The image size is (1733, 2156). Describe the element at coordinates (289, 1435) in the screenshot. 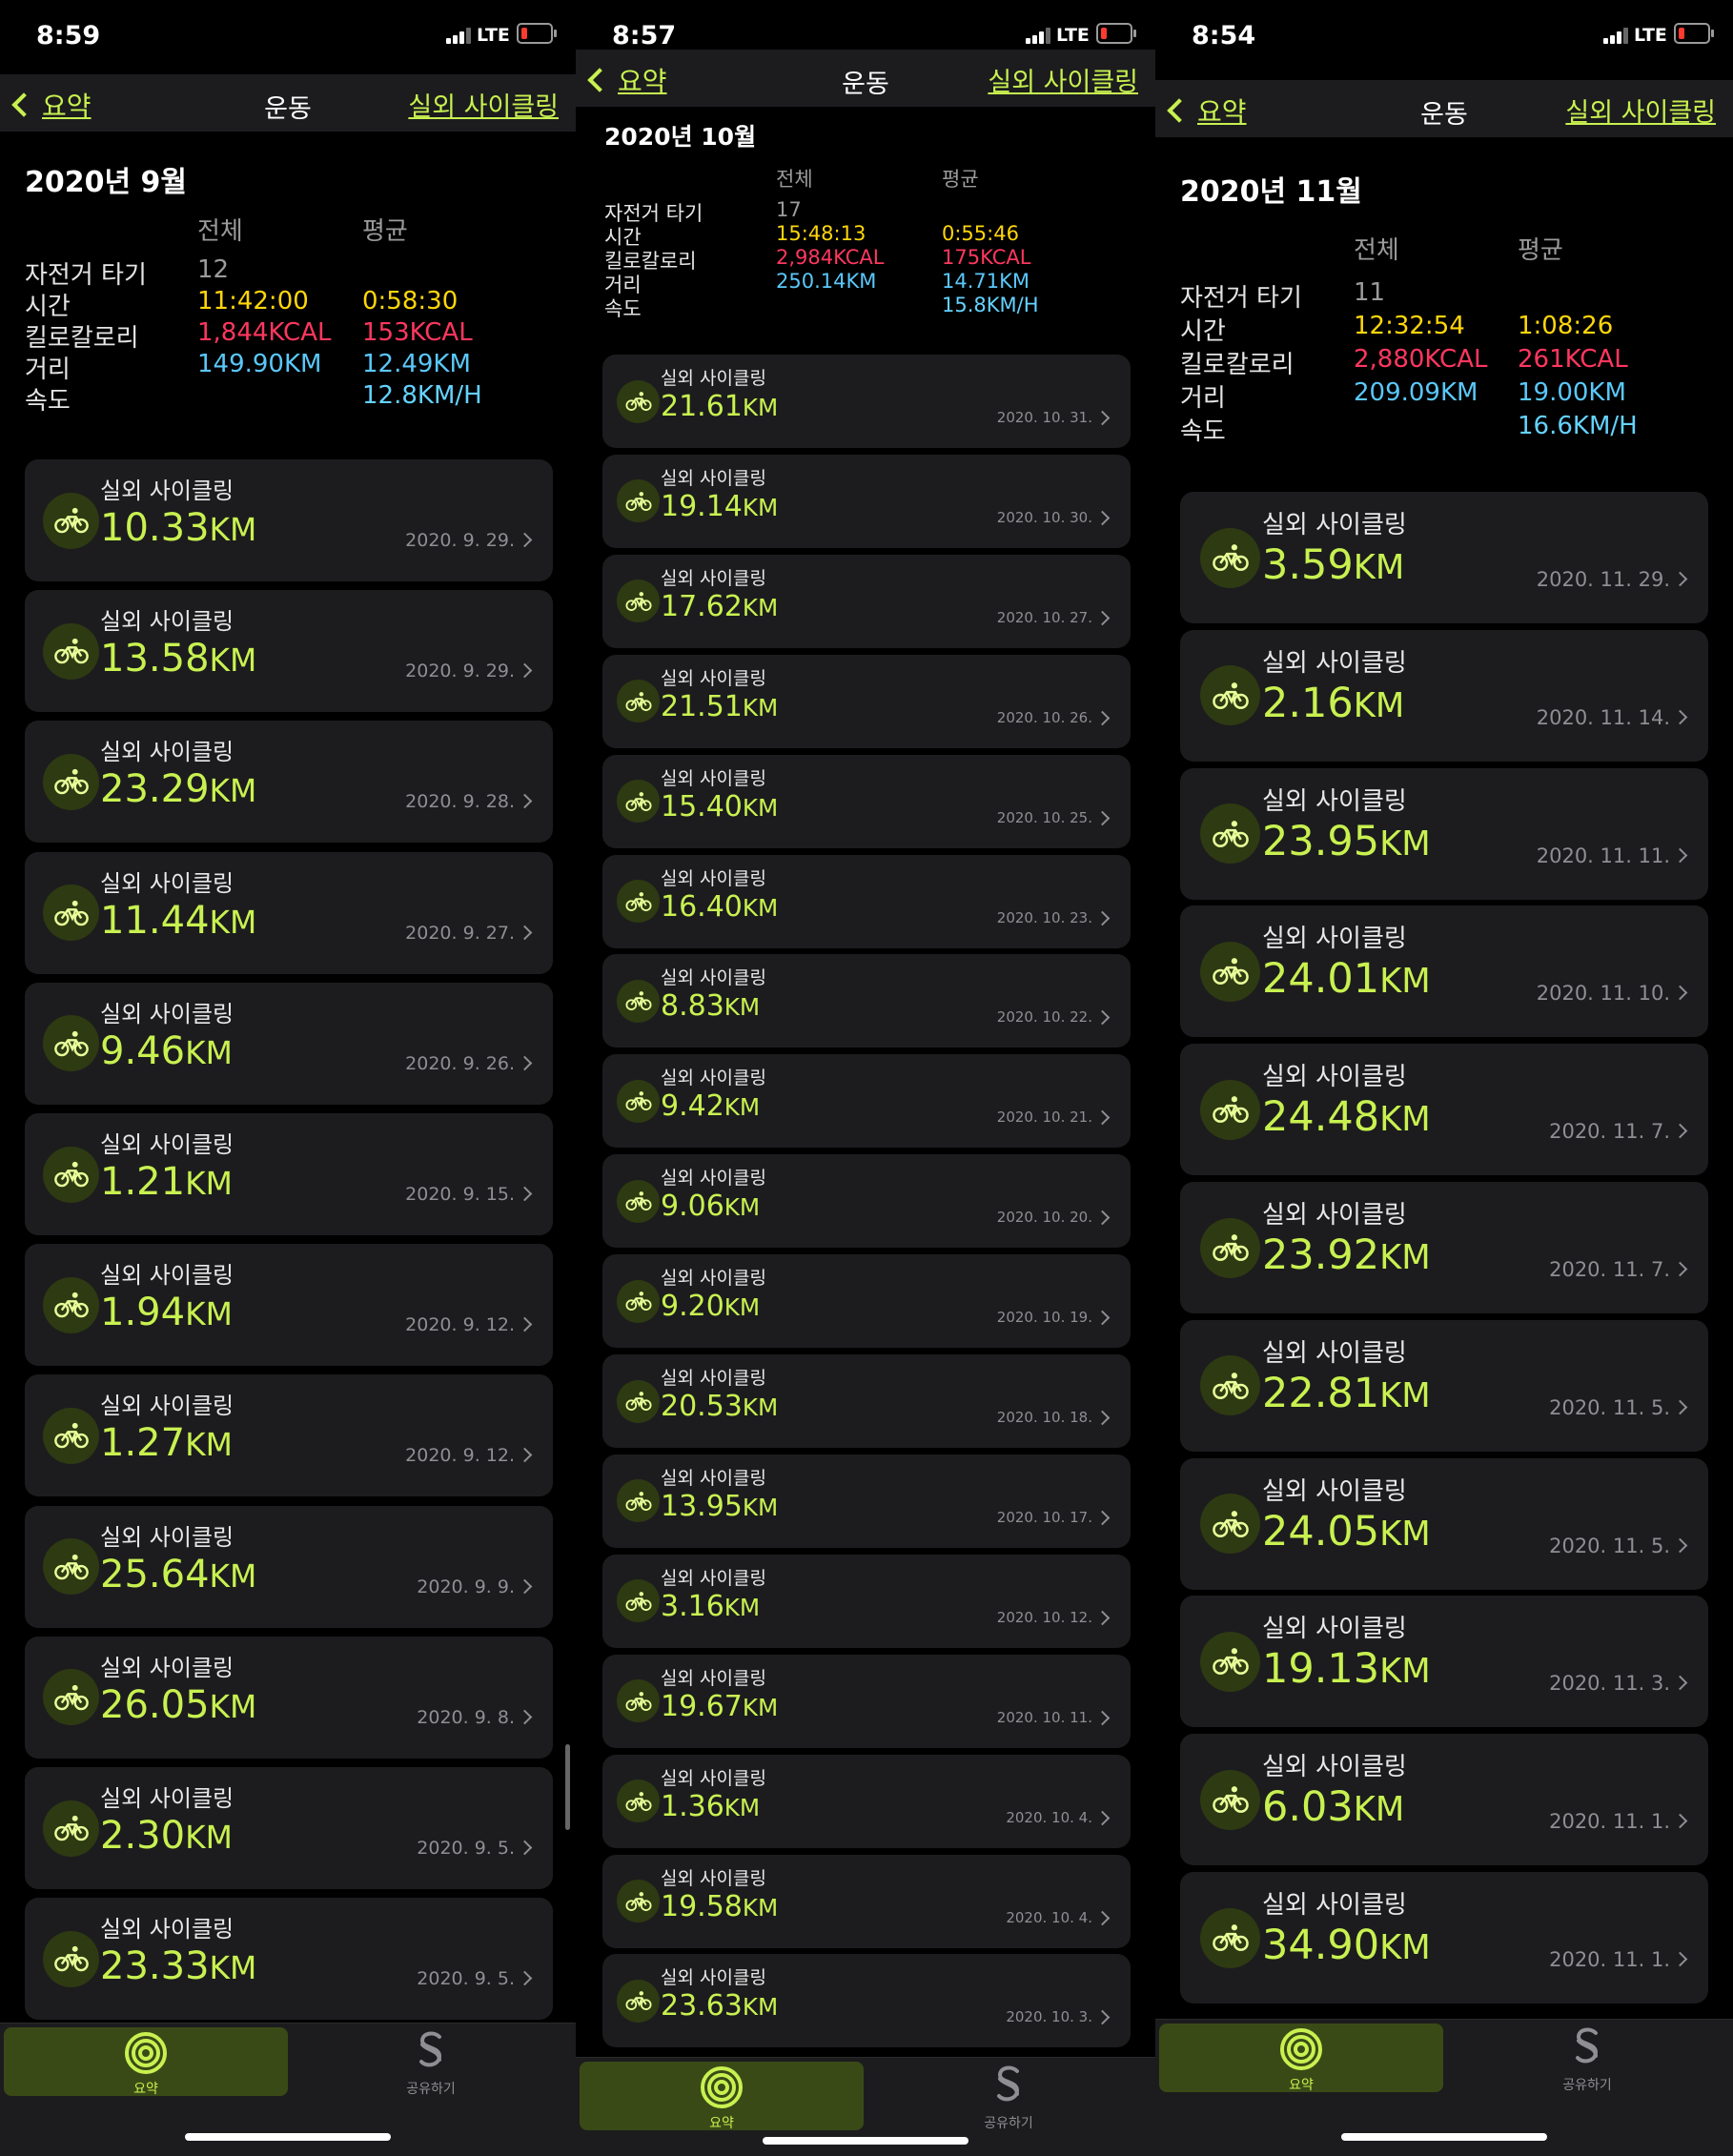

I see `workout-row: 실외 사이클링 1.27KM 2020. 9. 12.` at that location.